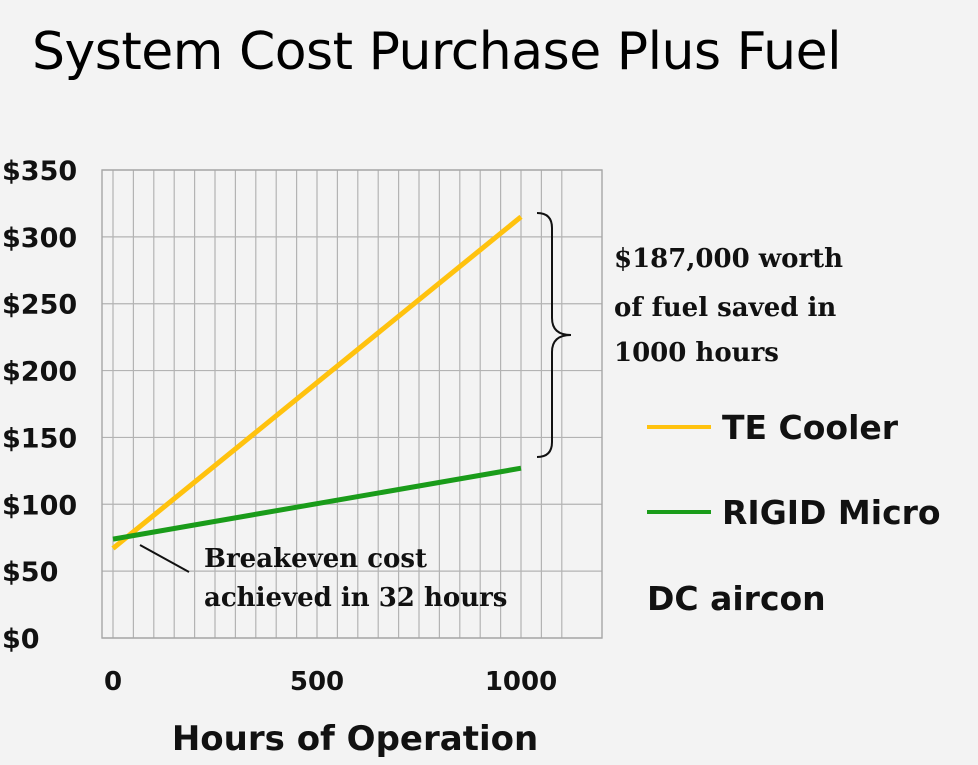 This screenshot has height=765, width=978. What do you see at coordinates (355, 598) in the screenshot?
I see `breakeven-annotation-line2: achieved in 32 hours` at bounding box center [355, 598].